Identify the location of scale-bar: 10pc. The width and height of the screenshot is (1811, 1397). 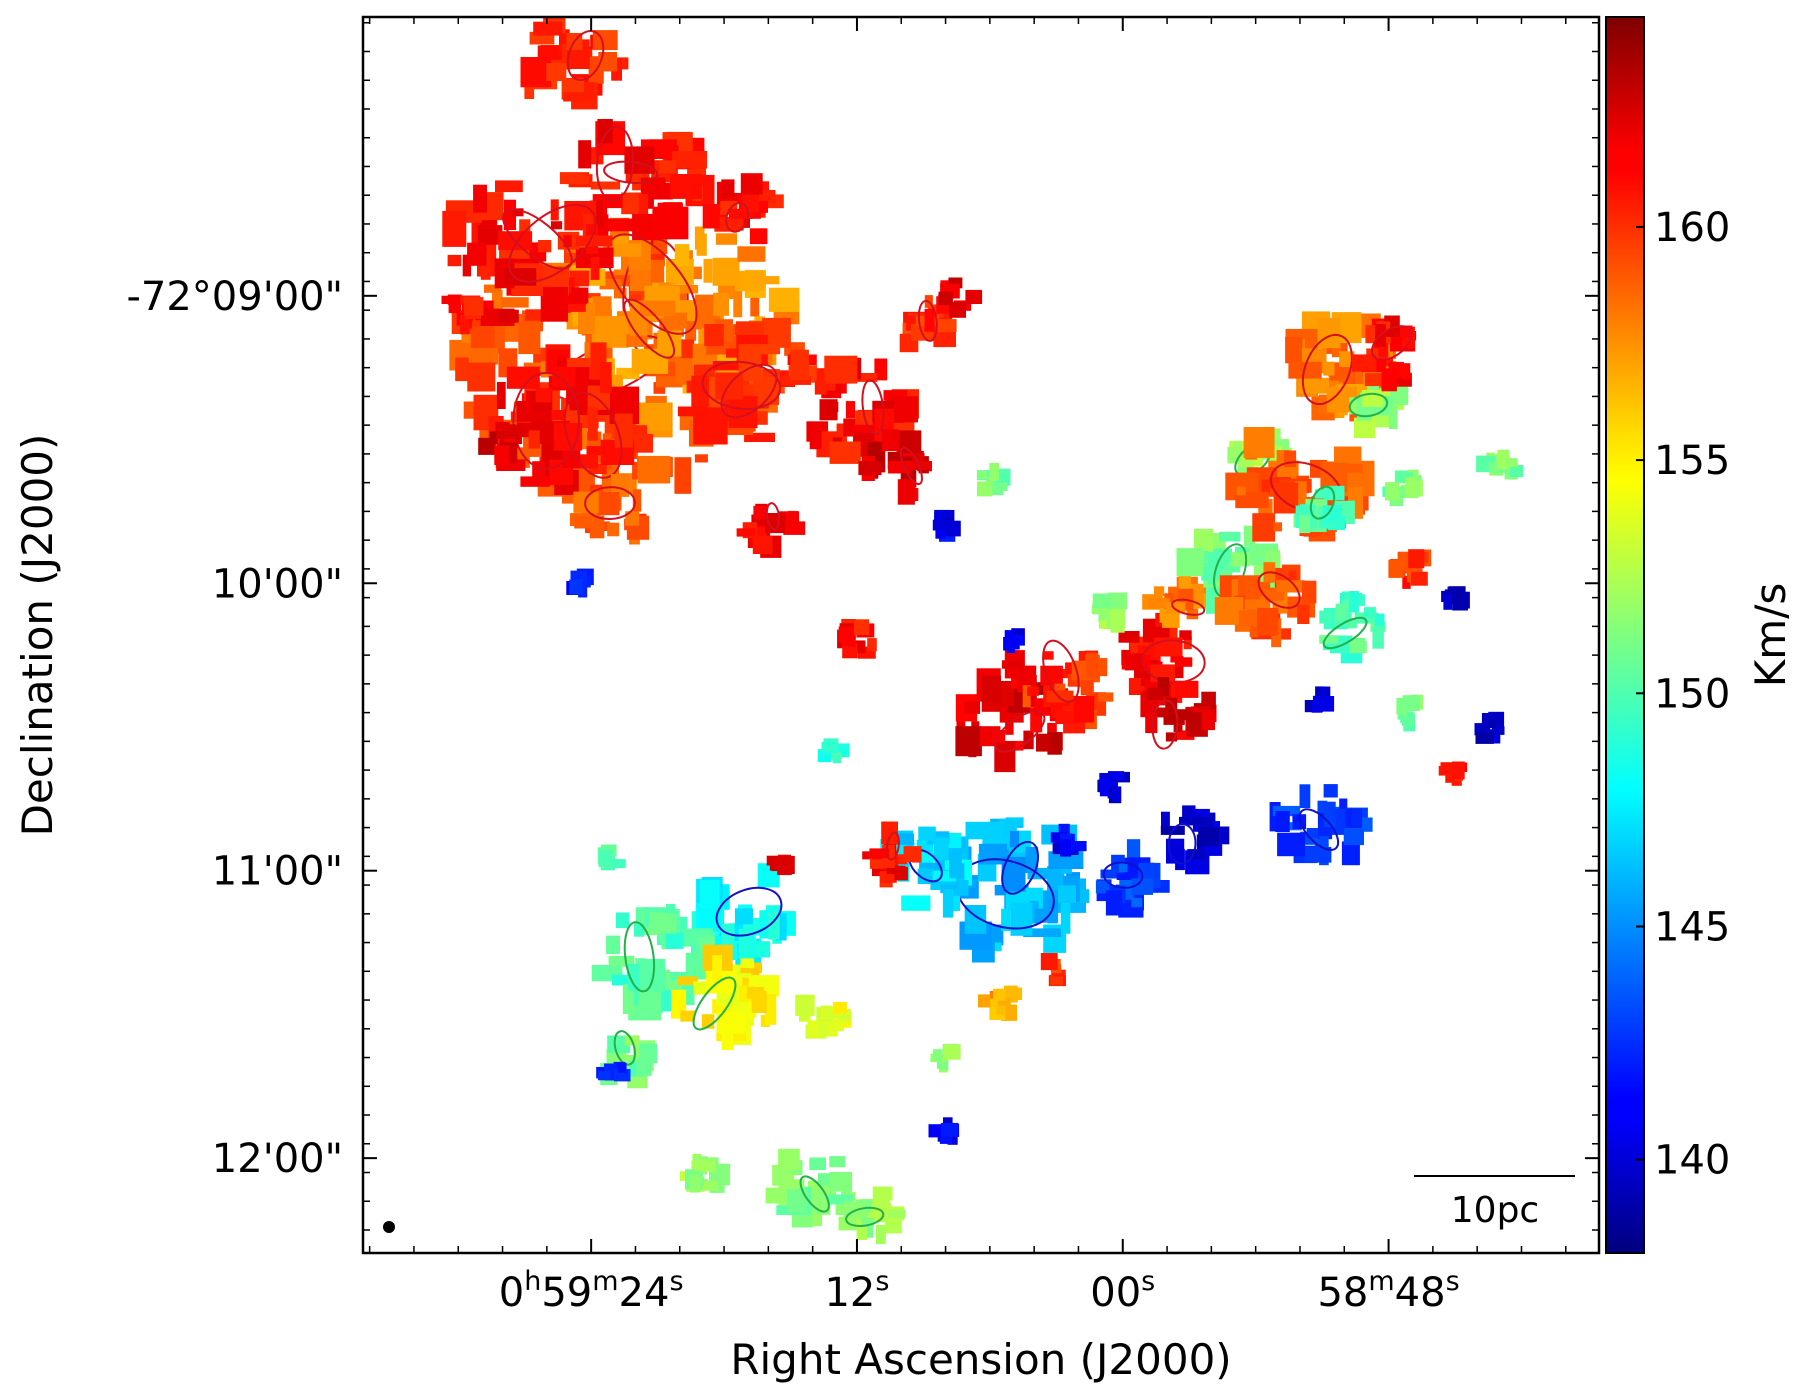
(1494, 1203).